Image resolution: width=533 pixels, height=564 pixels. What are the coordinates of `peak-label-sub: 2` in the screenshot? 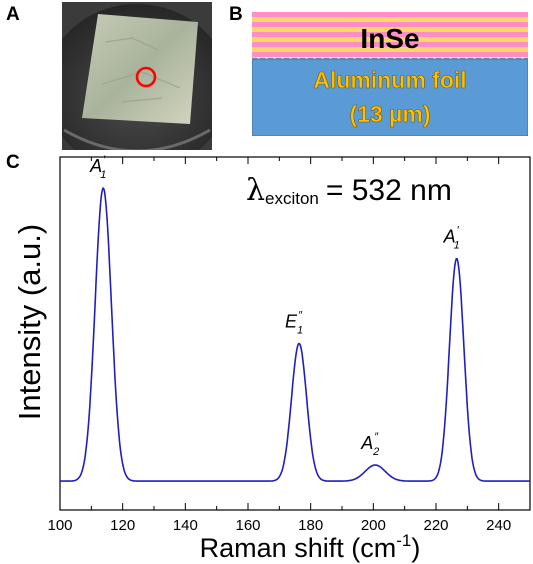 It's located at (375, 452).